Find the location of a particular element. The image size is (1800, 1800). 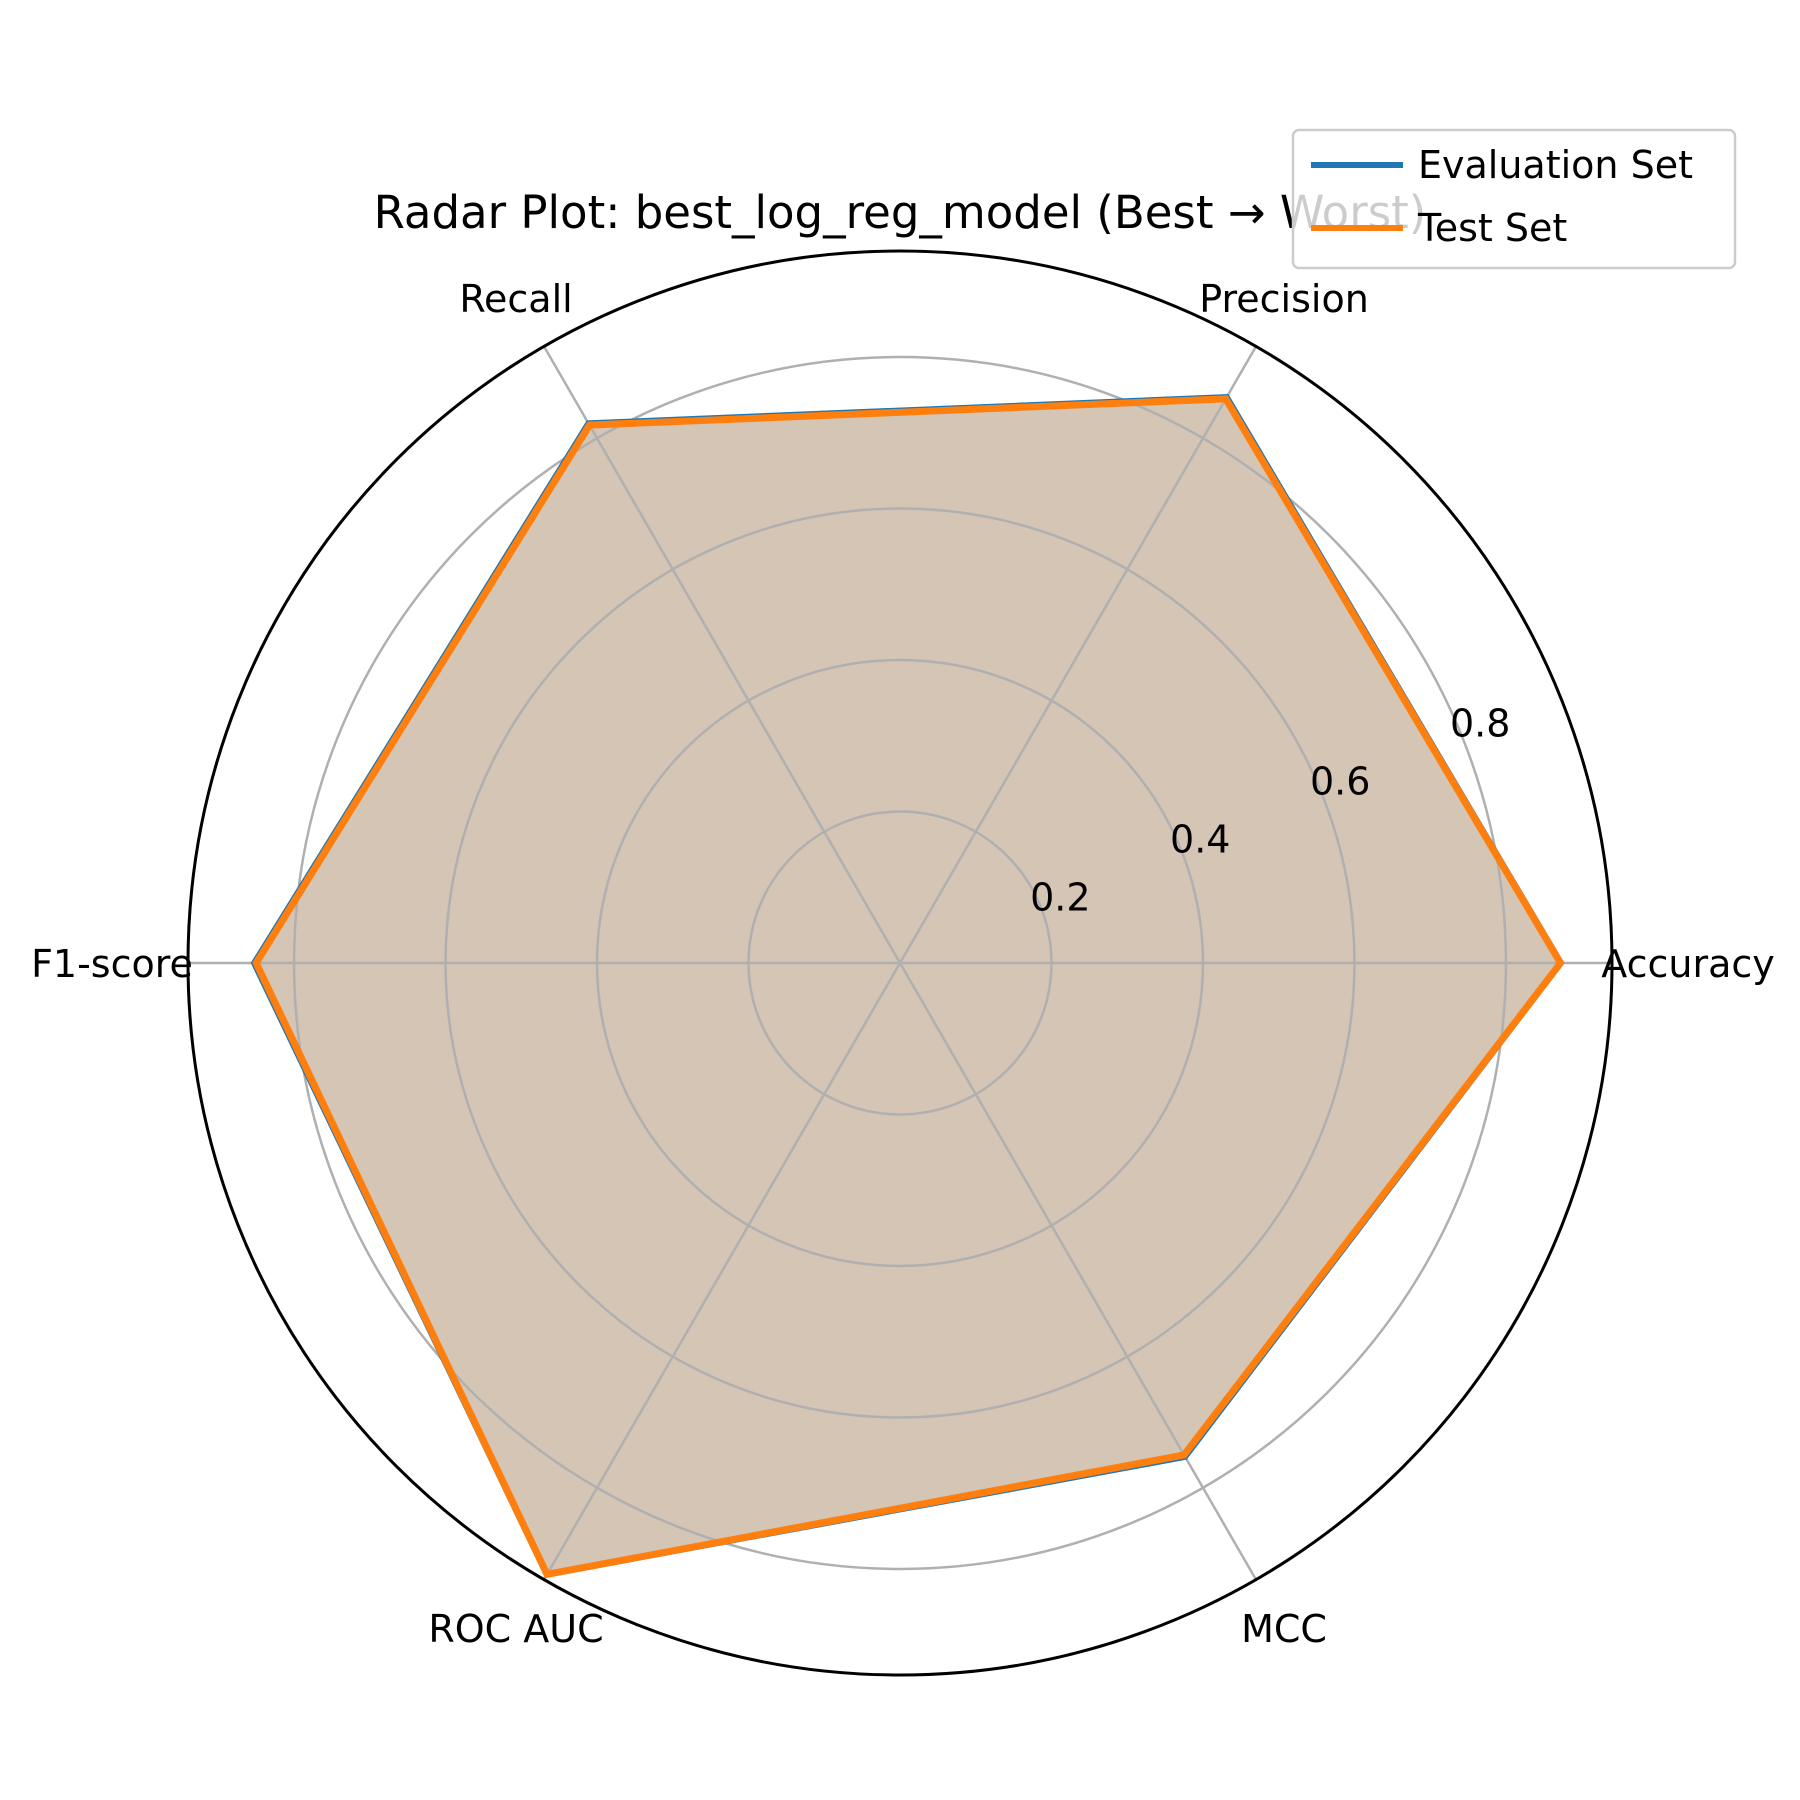

r-tick-label: 0.8 is located at coordinates (1480, 724).